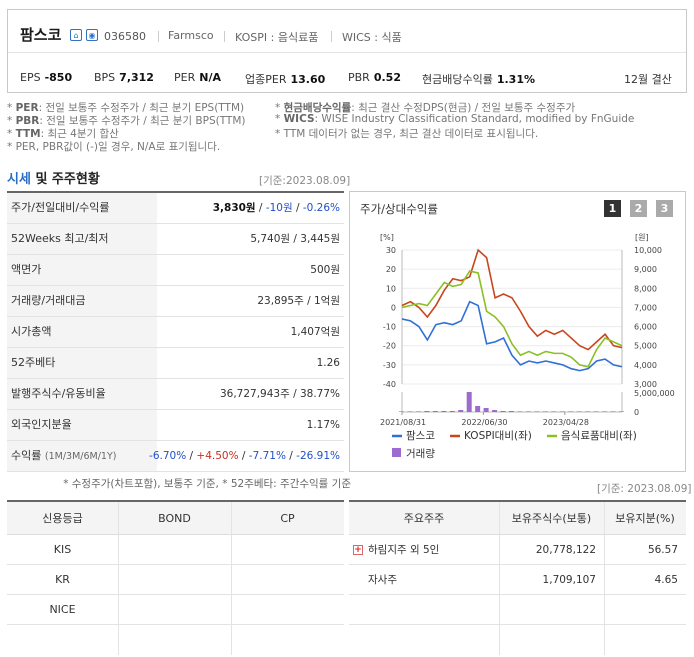 Image resolution: width=694 pixels, height=657 pixels. I want to click on table-row: 자사주 1,709,107 4.65, so click(517, 580).